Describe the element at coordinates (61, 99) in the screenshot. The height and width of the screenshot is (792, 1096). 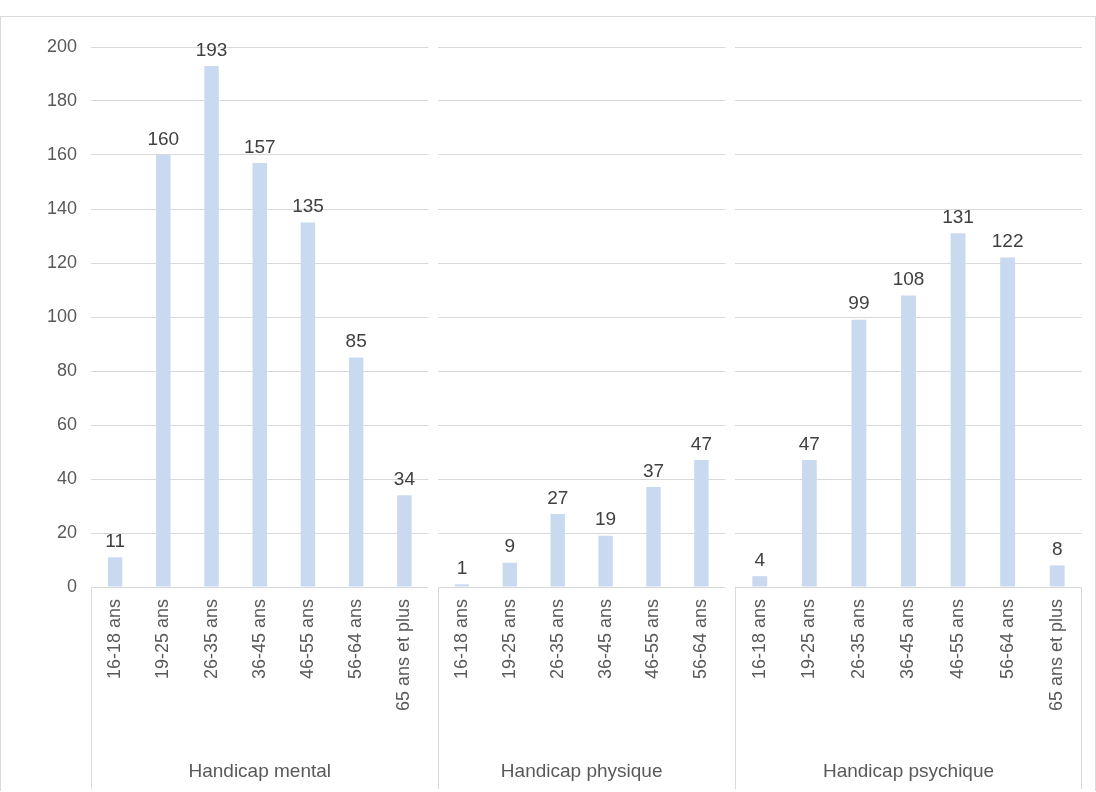
I see `y-tick-label: 180` at that location.